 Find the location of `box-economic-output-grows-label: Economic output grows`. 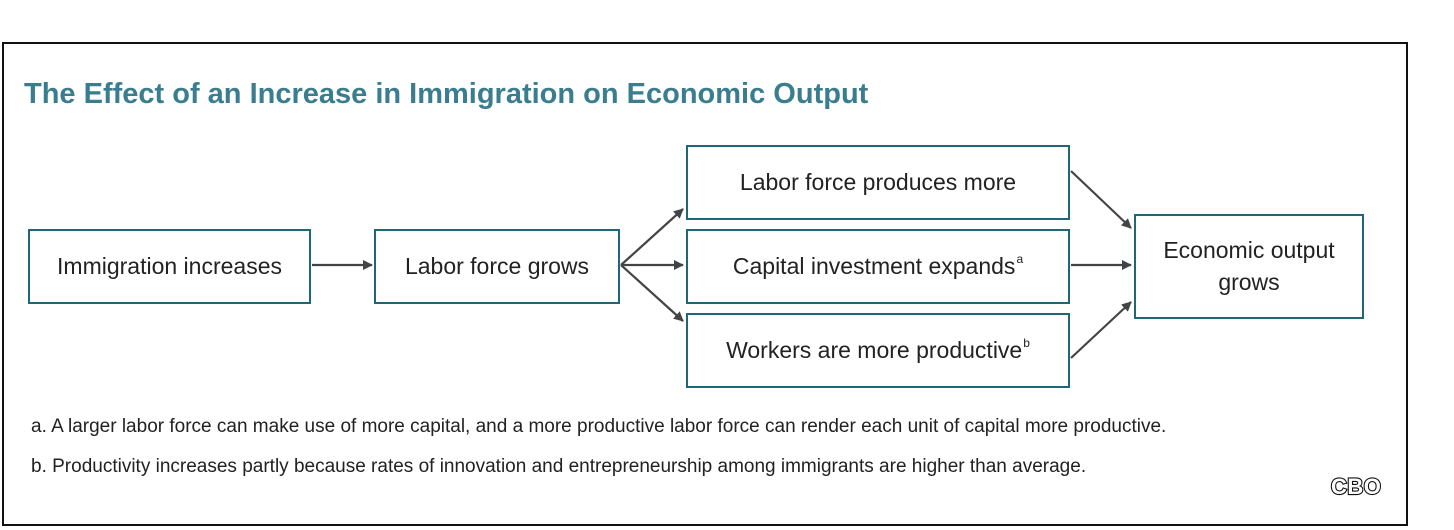

box-economic-output-grows-label: Economic output grows is located at coordinates (1249, 266).